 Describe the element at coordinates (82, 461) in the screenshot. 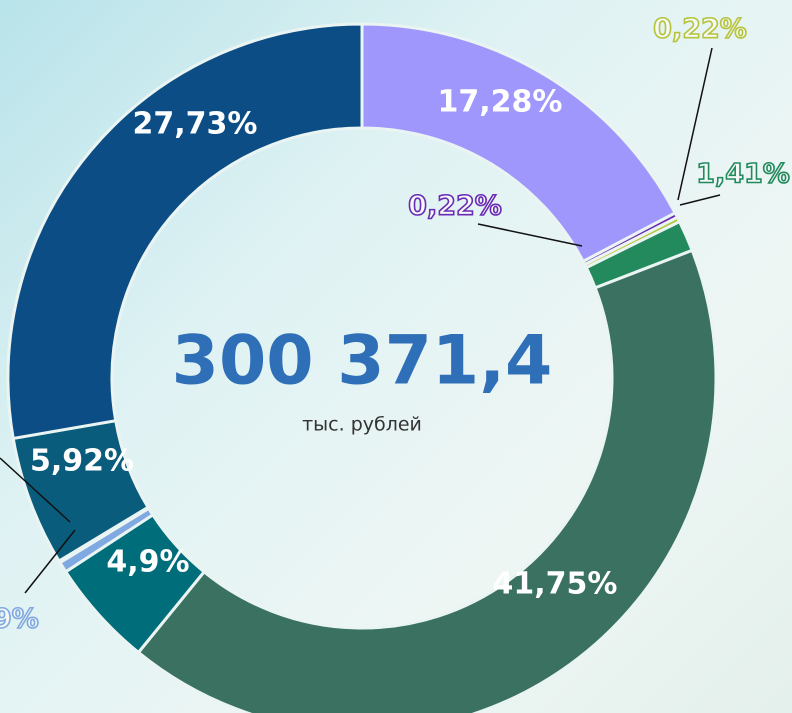

I see `value-label: 5,92%` at that location.